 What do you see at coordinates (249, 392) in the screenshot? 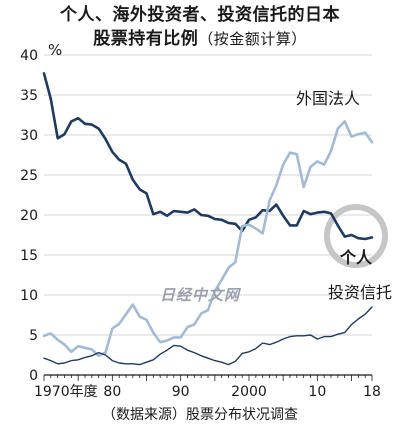
I see `x-tick-label: 2000` at bounding box center [249, 392].